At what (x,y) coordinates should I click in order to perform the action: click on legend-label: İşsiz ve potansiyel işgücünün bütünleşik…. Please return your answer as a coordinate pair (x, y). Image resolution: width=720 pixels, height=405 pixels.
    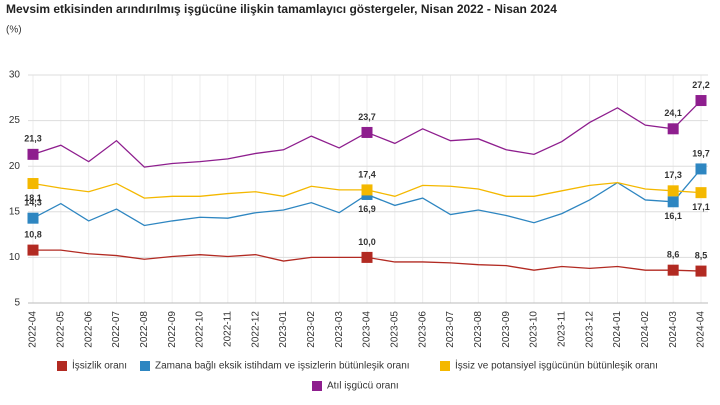
    Looking at the image, I should click on (556, 365).